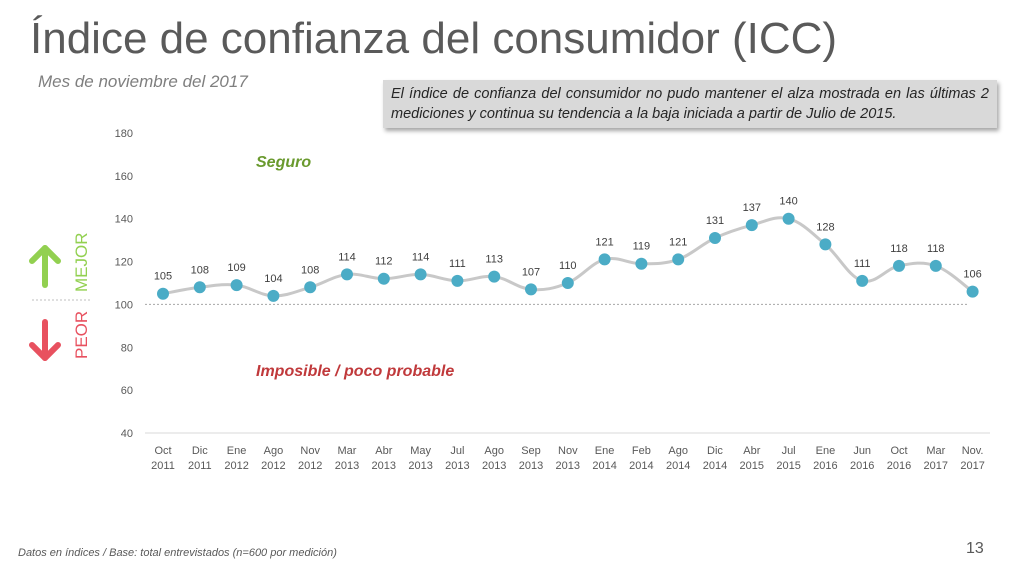 The height and width of the screenshot is (576, 1024). Describe the element at coordinates (143, 81) in the screenshot. I see `page-subtitle: Mes de noviembre del 2017` at that location.